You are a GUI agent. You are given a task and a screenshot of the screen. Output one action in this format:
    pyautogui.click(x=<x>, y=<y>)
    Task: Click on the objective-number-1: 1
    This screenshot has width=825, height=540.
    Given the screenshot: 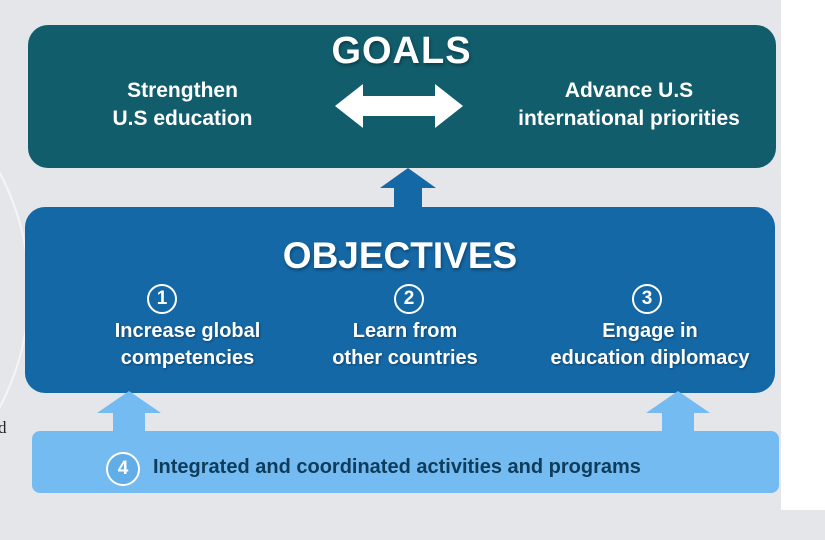 What is the action you would take?
    pyautogui.click(x=162, y=299)
    